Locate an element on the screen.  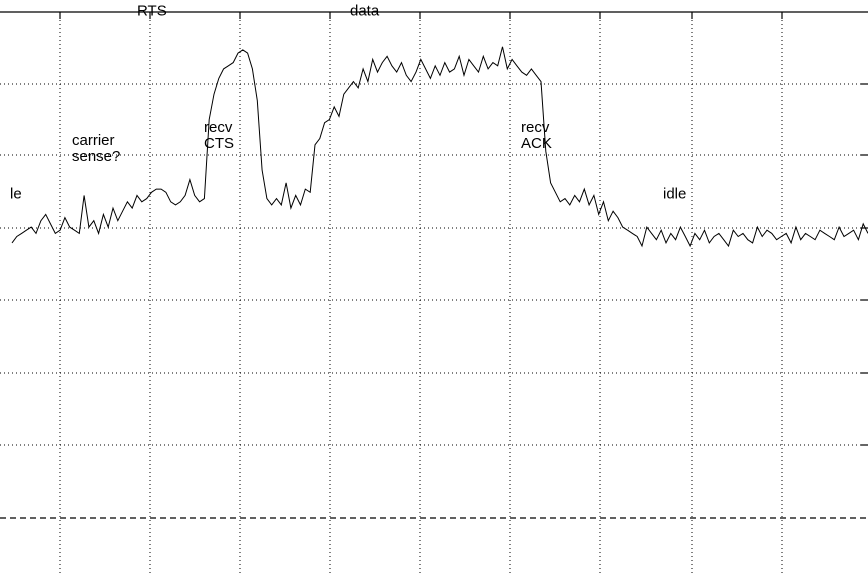
annotation-send-rts: sendRTS is located at coordinates (153, 9).